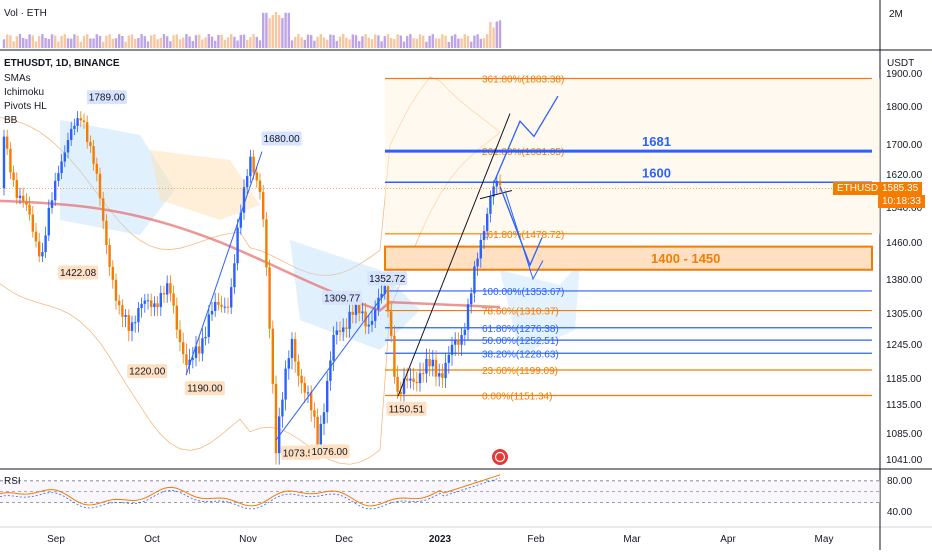 The image size is (932, 555). Describe the element at coordinates (656, 141) in the screenshot. I see `key-level-label: 1681` at that location.